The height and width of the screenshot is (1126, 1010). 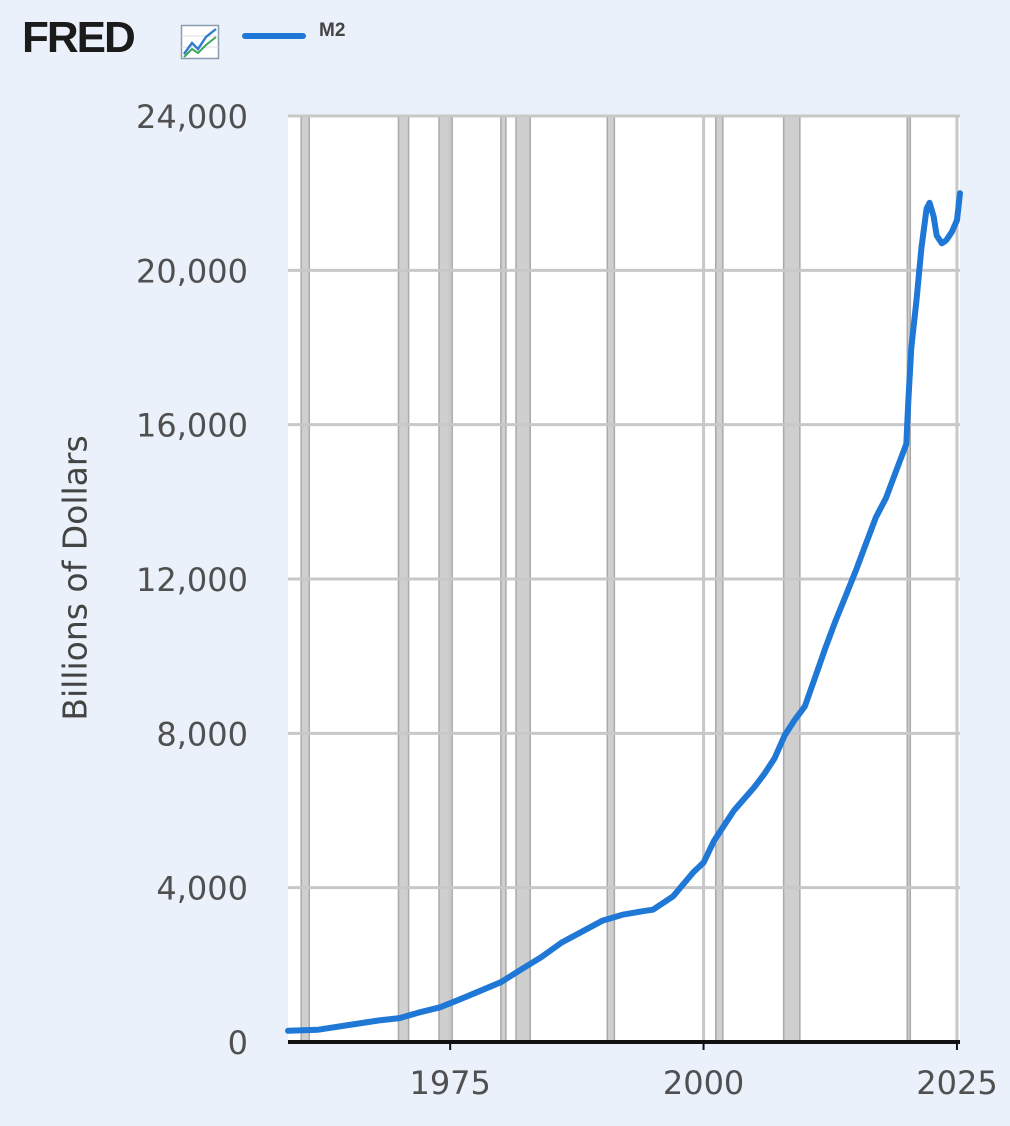 What do you see at coordinates (274, 36) in the screenshot?
I see `legend-swatch-m2` at bounding box center [274, 36].